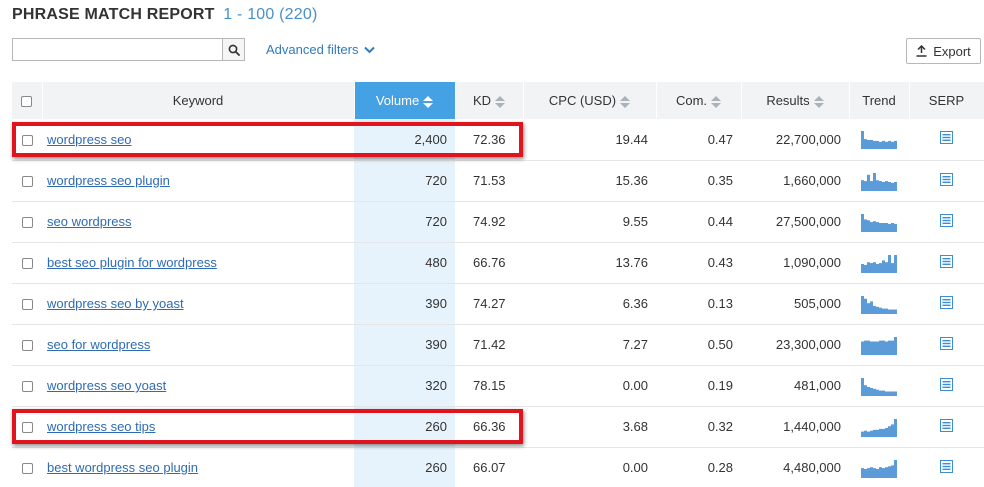 Image resolution: width=984 pixels, height=487 pixels. I want to click on keyword-link: wordpress seo tips, so click(101, 426).